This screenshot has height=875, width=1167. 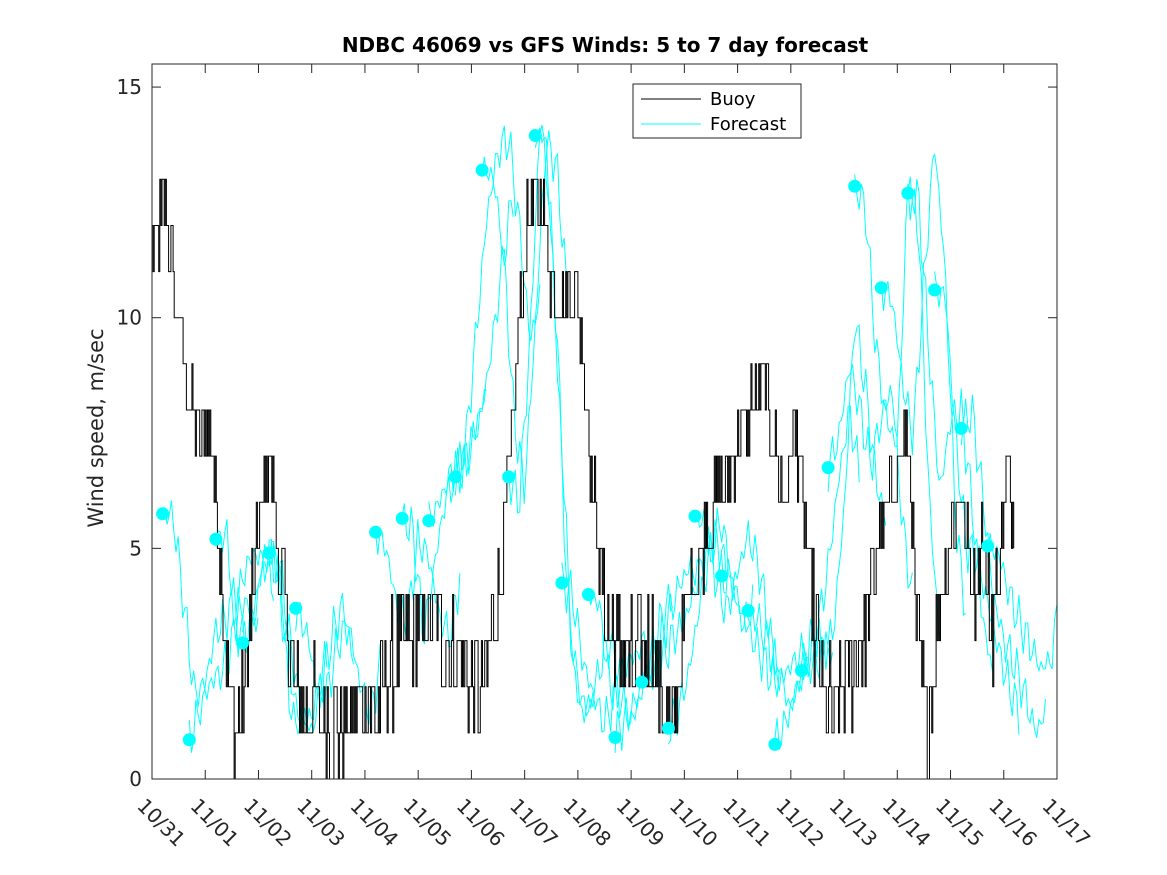 I want to click on y-tick-label: 10, so click(x=129, y=318).